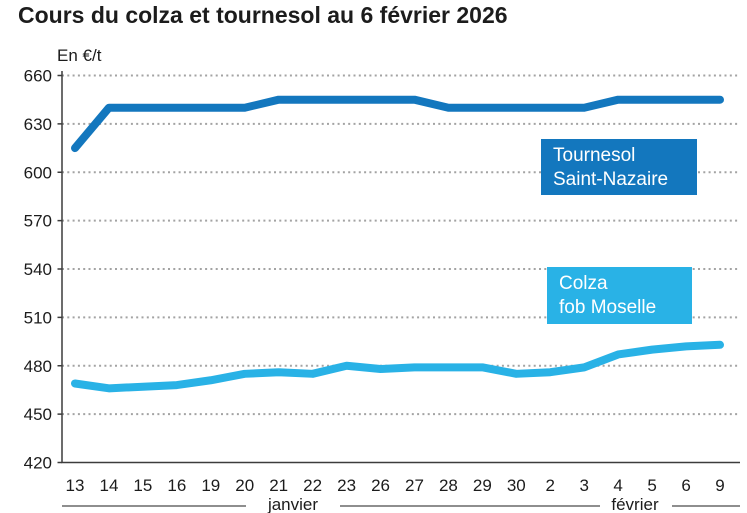  Describe the element at coordinates (719, 485) in the screenshot. I see `x-tick-label-9: 9` at that location.